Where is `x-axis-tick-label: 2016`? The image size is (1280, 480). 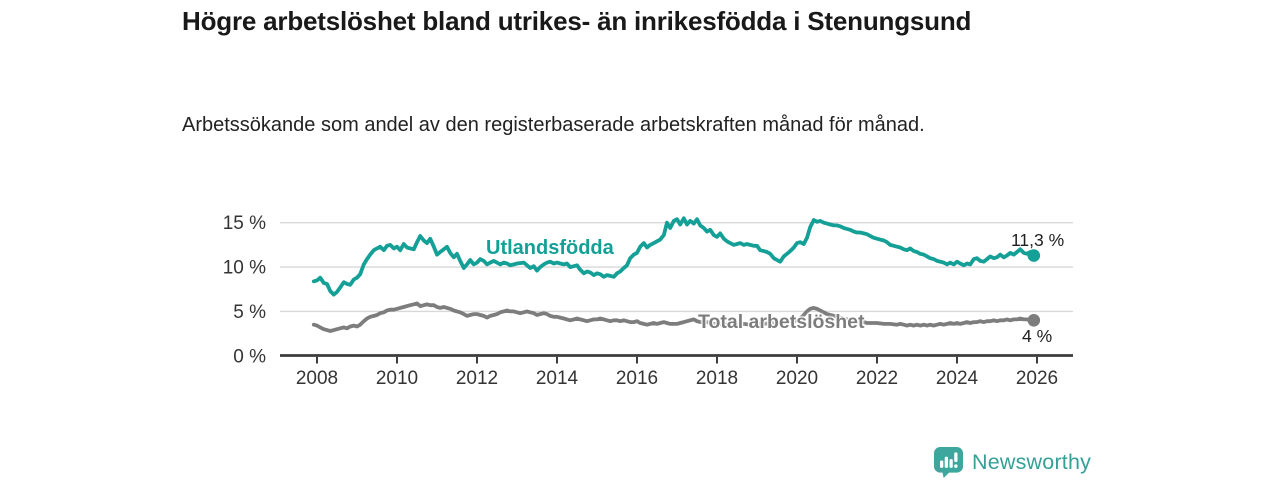
x-axis-tick-label: 2016 is located at coordinates (637, 378).